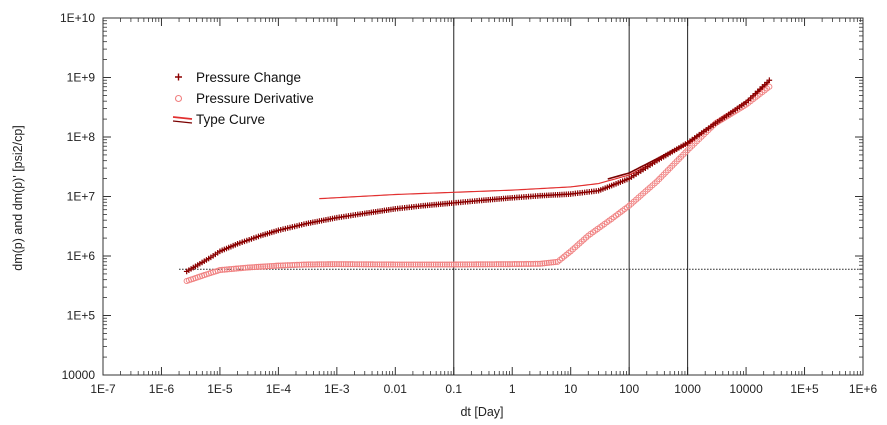 This screenshot has height=425, width=887. What do you see at coordinates (182, 122) in the screenshot?
I see `legend-line-type-curve-dark` at bounding box center [182, 122].